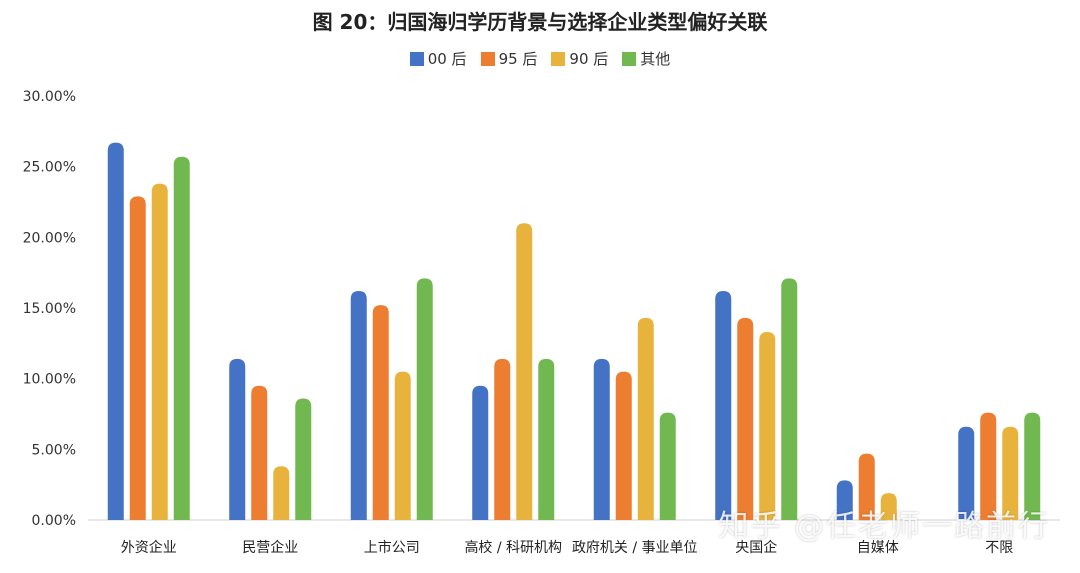  I want to click on x-category-label: 高校 / 科研机构, so click(513, 547).